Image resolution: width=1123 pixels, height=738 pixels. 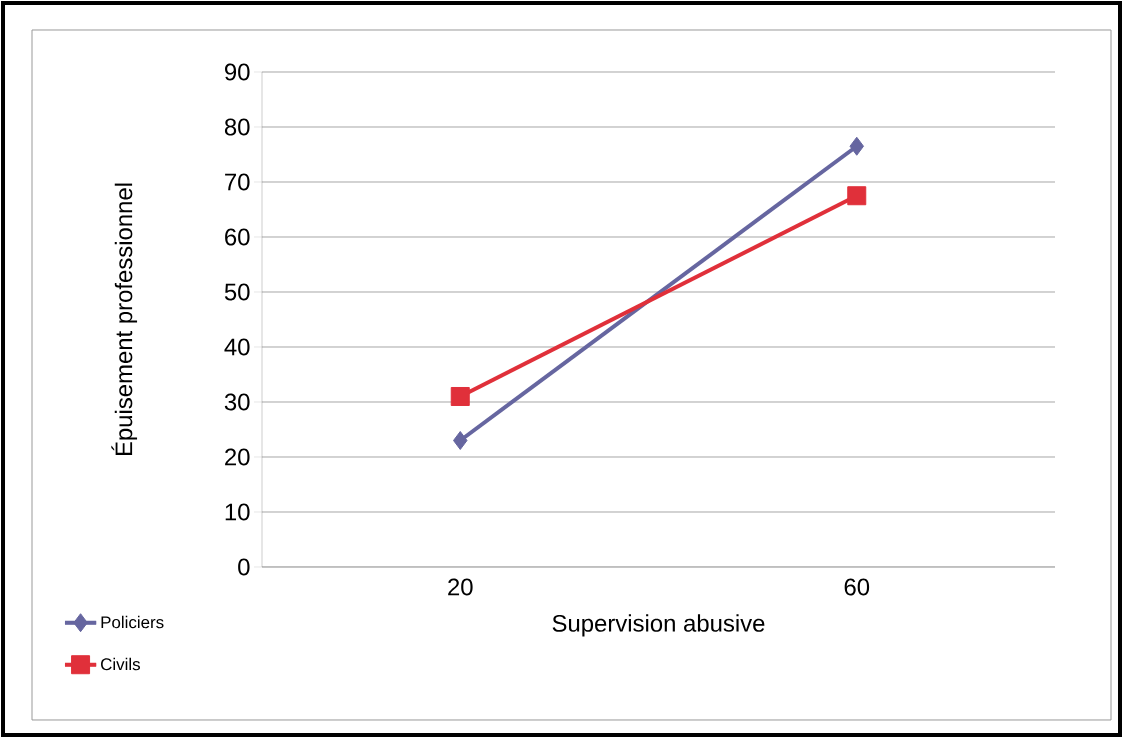 What do you see at coordinates (237, 127) in the screenshot?
I see `y-tick-label: 80` at bounding box center [237, 127].